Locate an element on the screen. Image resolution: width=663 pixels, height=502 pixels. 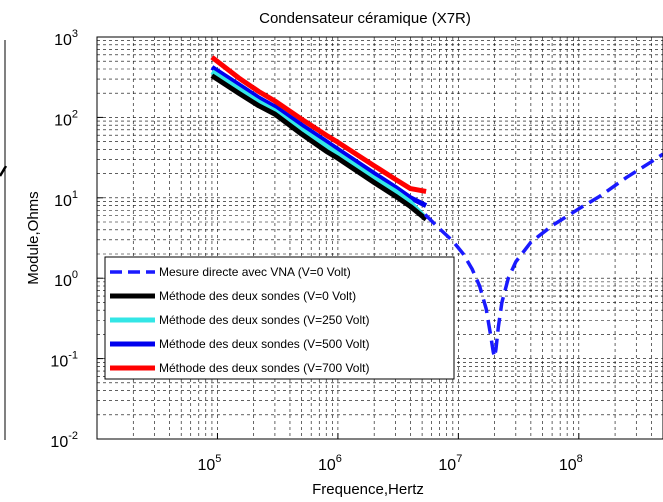
x-tick-label: 10⁶ is located at coordinates (330, 463).